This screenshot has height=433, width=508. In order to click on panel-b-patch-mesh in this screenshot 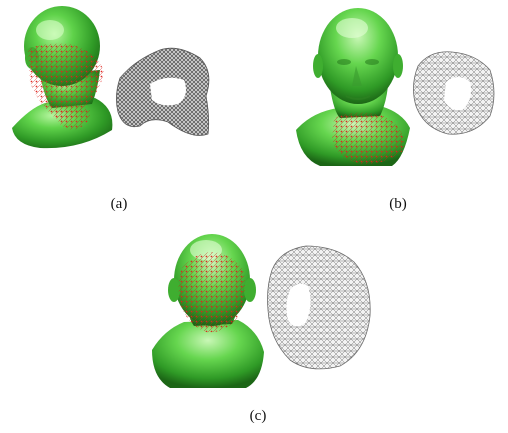, I will do `click(454, 93)`.